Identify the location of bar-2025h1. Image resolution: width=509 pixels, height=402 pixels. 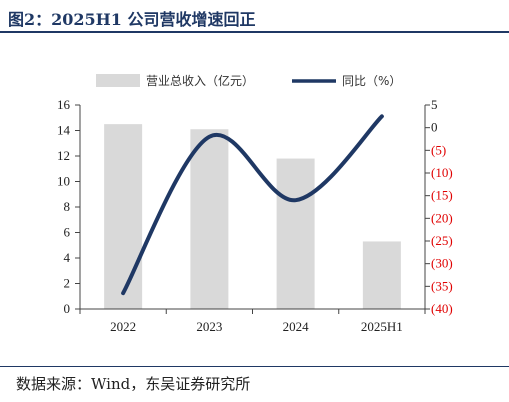
(381, 275).